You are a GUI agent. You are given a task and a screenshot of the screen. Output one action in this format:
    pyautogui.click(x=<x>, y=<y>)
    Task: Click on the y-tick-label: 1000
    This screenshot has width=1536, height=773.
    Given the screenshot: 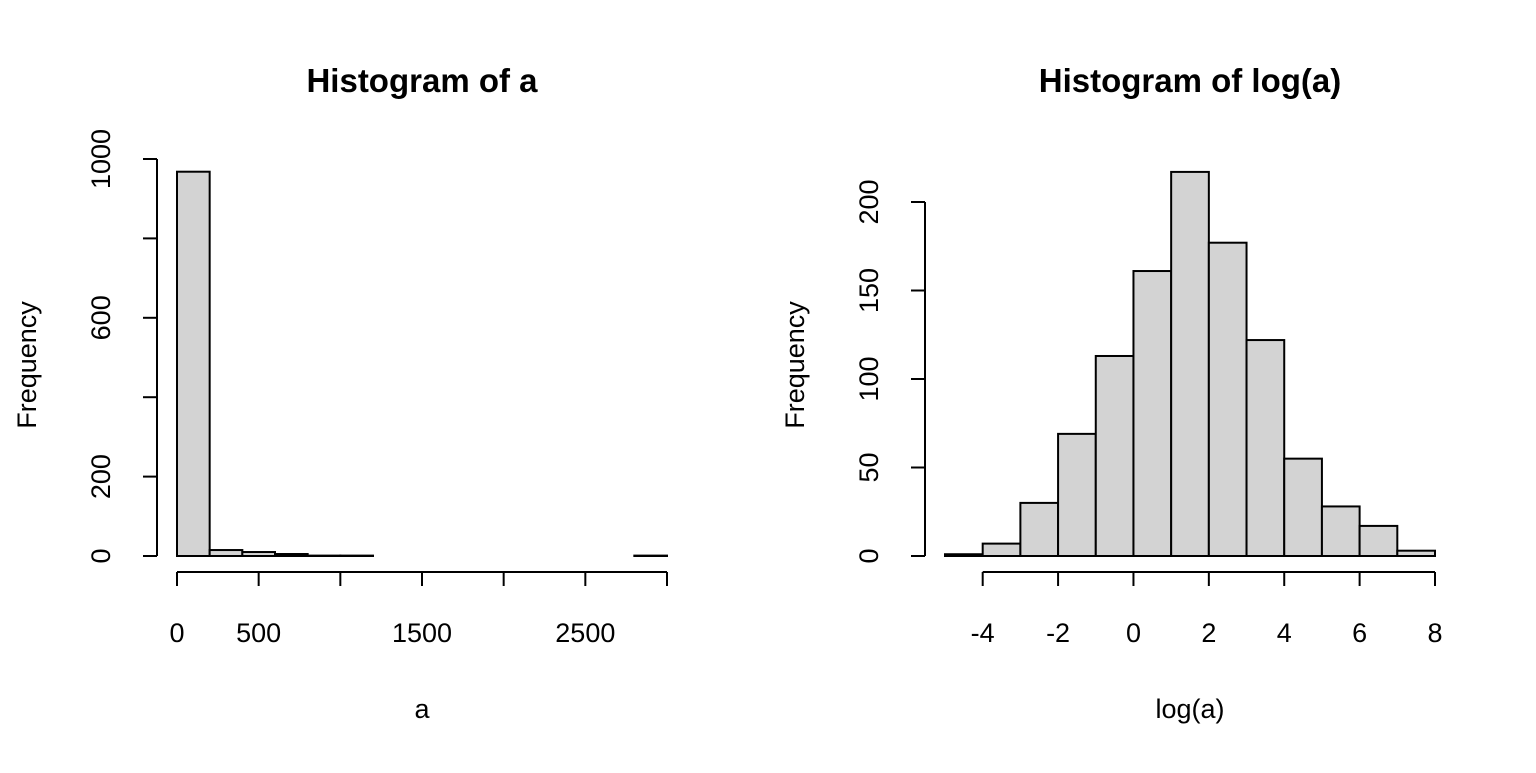 What is the action you would take?
    pyautogui.click(x=101, y=159)
    